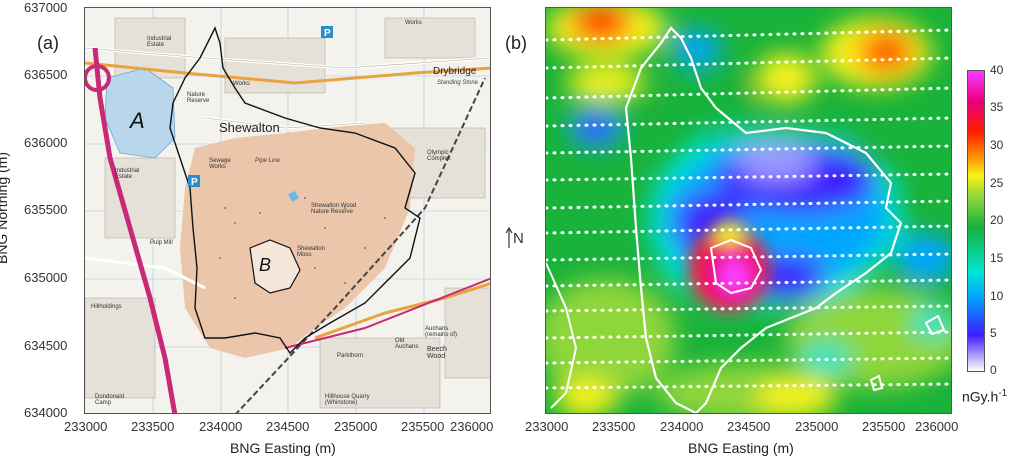 Image resolution: width=1024 pixels, height=462 pixels. I want to click on y-tick-label: 634000, so click(46, 412).